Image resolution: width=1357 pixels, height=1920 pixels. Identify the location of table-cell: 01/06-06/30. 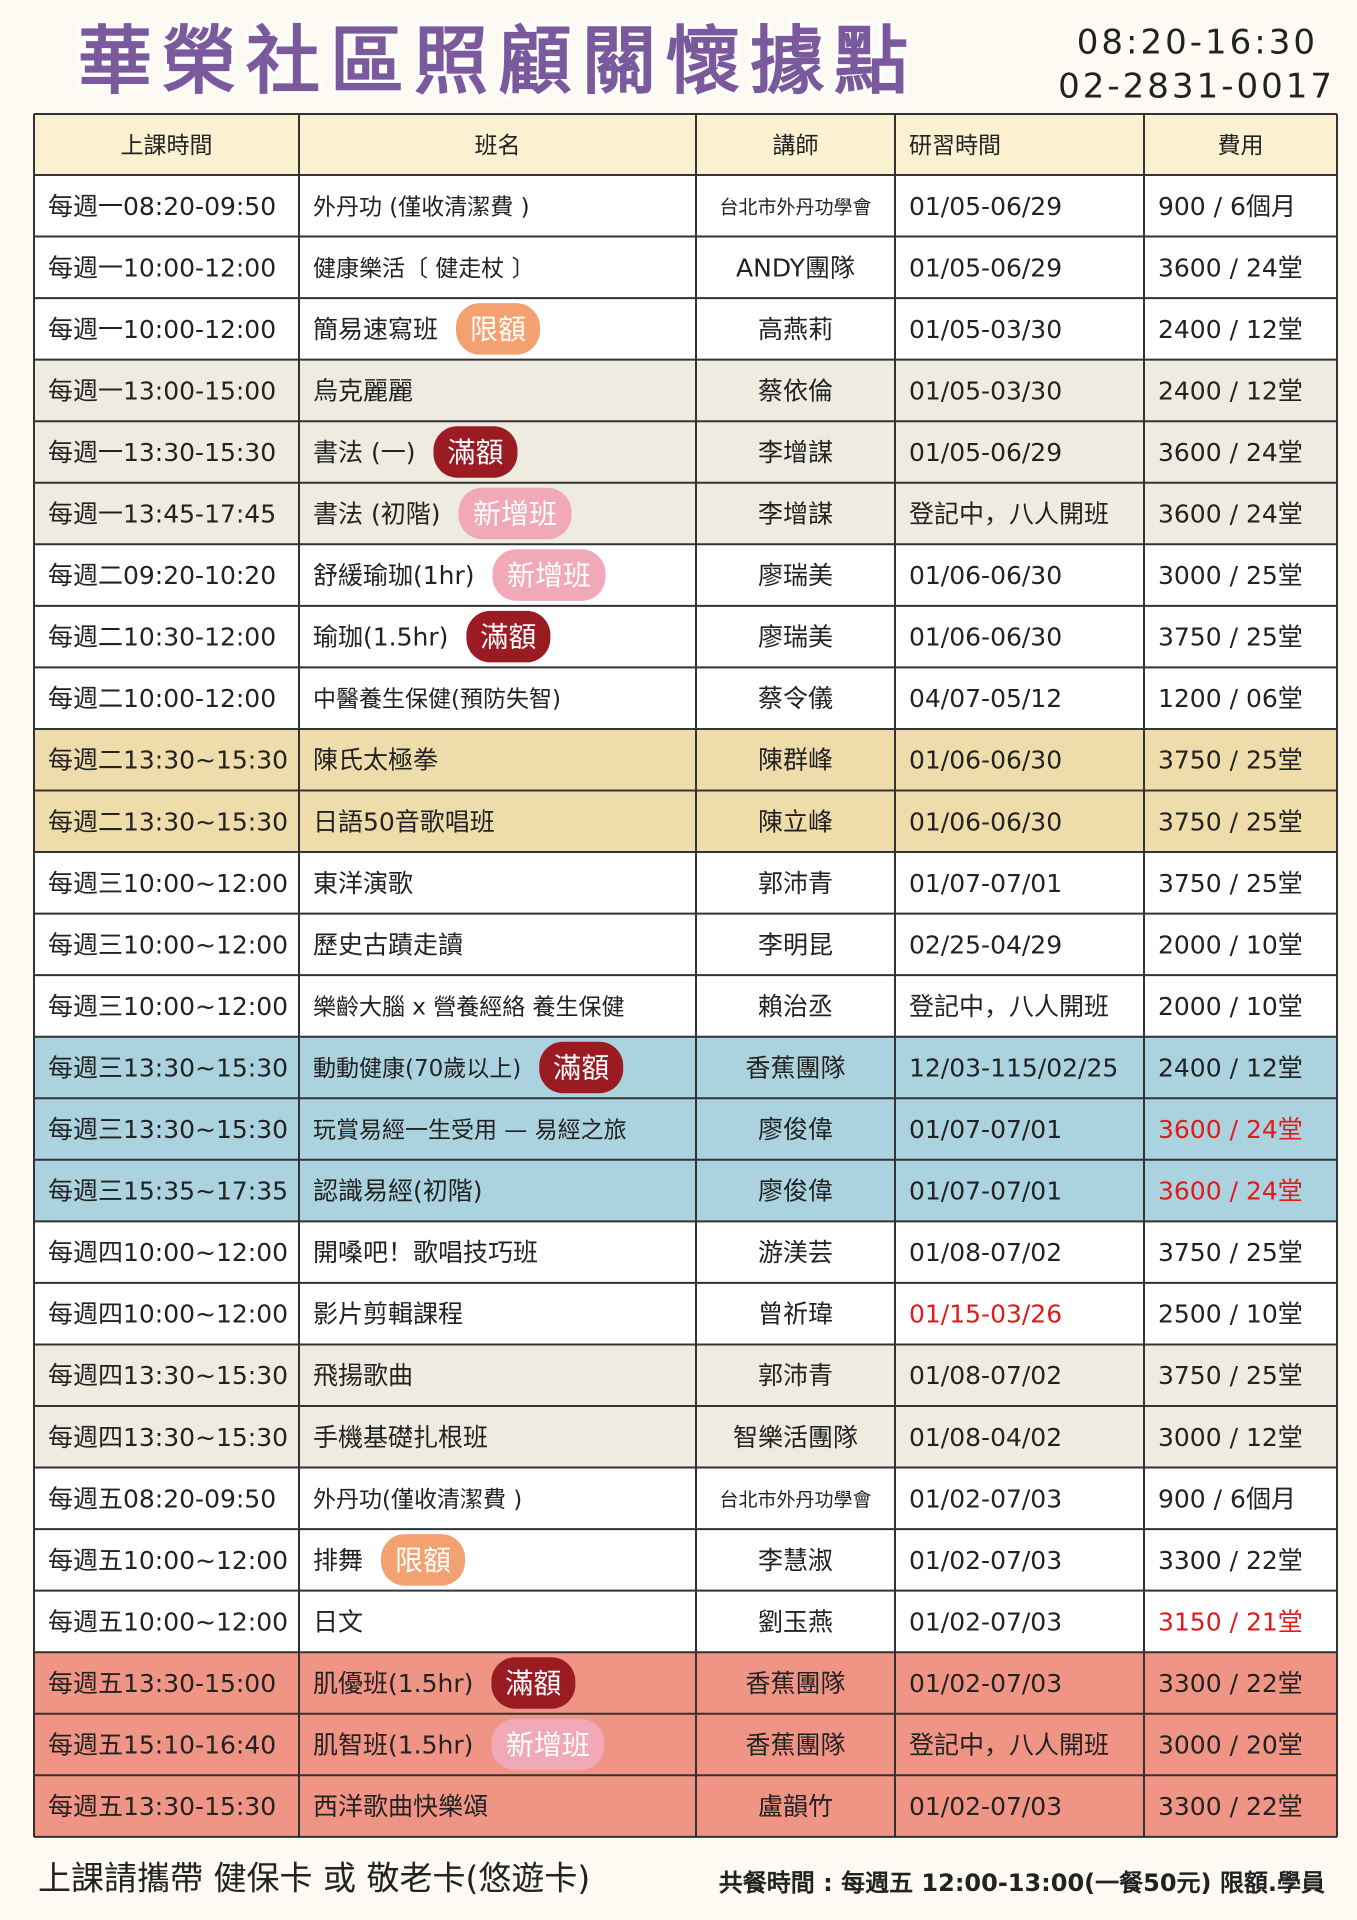
(985, 575).